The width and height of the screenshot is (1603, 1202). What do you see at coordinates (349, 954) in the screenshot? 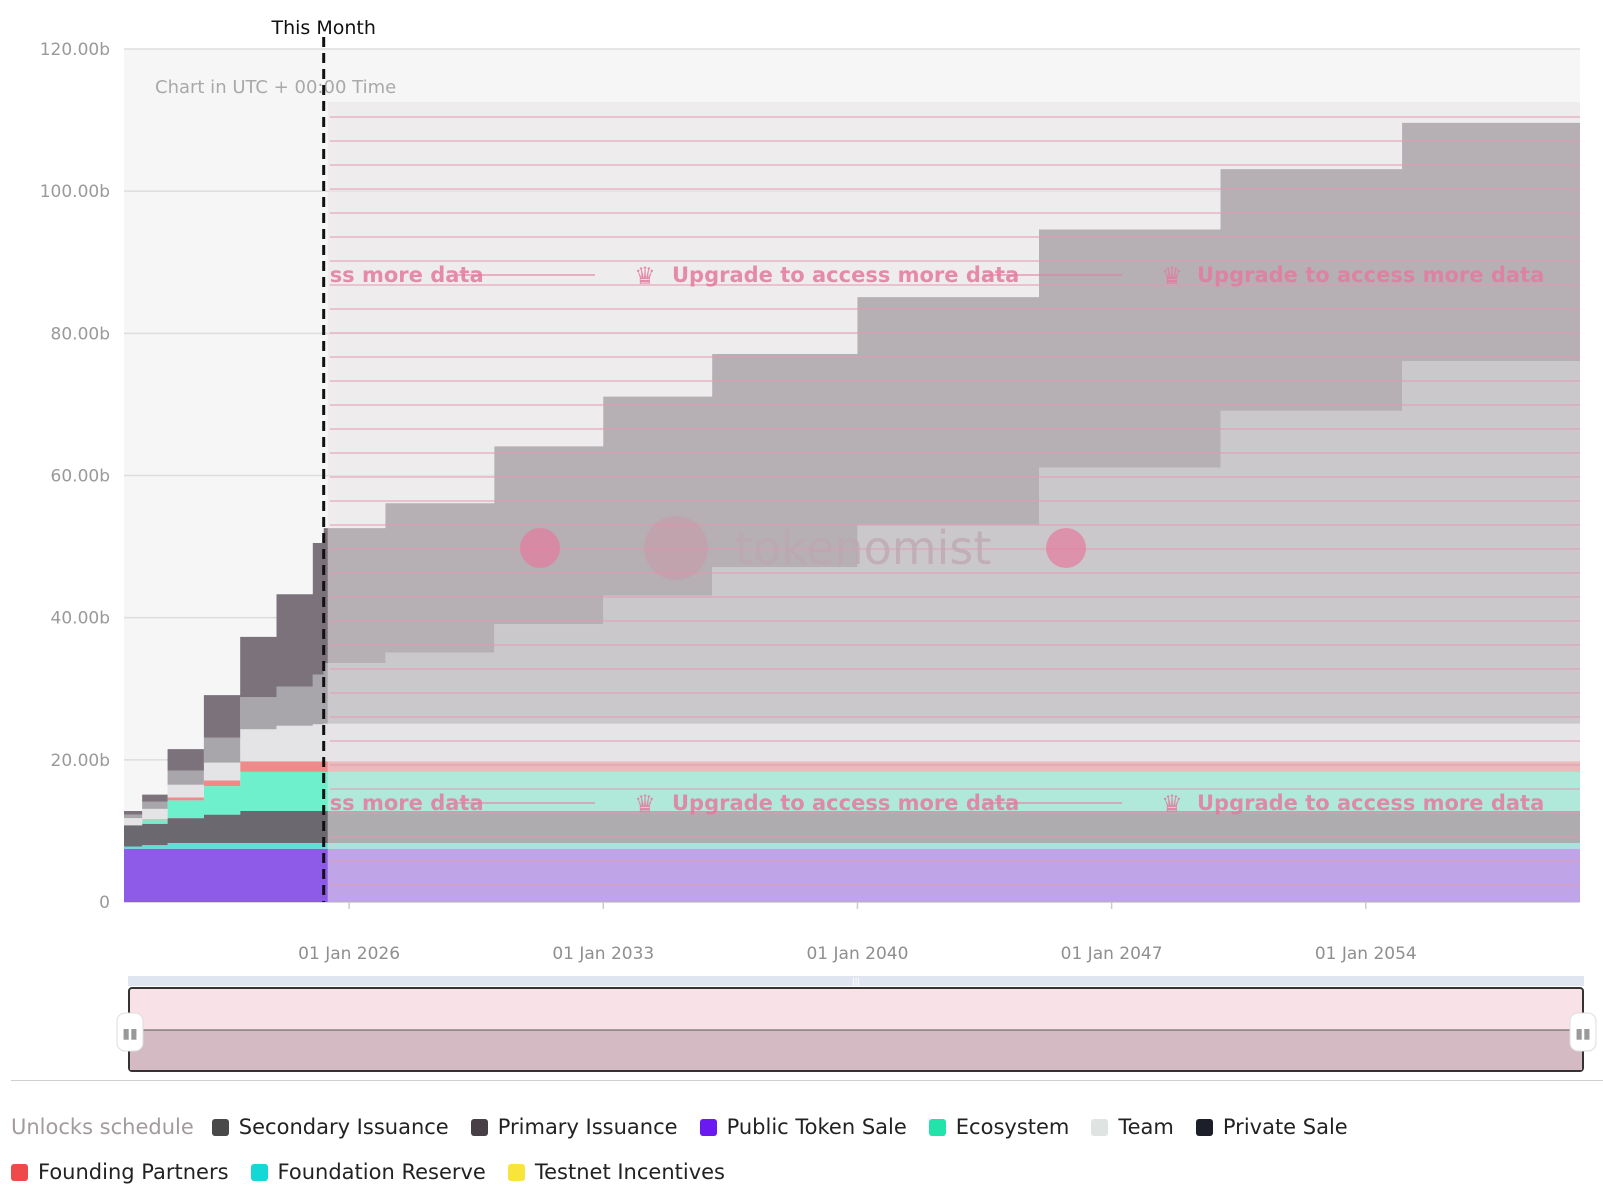
I see `x-tick-label: 01 Jan 2026` at bounding box center [349, 954].